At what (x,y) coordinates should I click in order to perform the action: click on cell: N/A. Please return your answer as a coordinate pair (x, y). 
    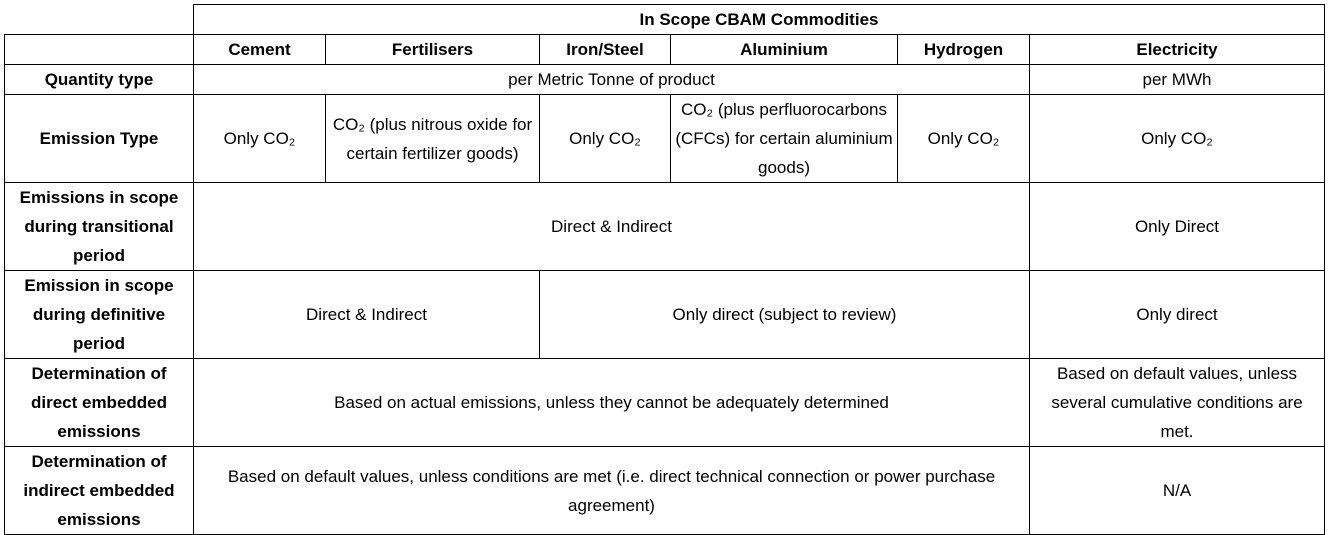
    Looking at the image, I should click on (1177, 490).